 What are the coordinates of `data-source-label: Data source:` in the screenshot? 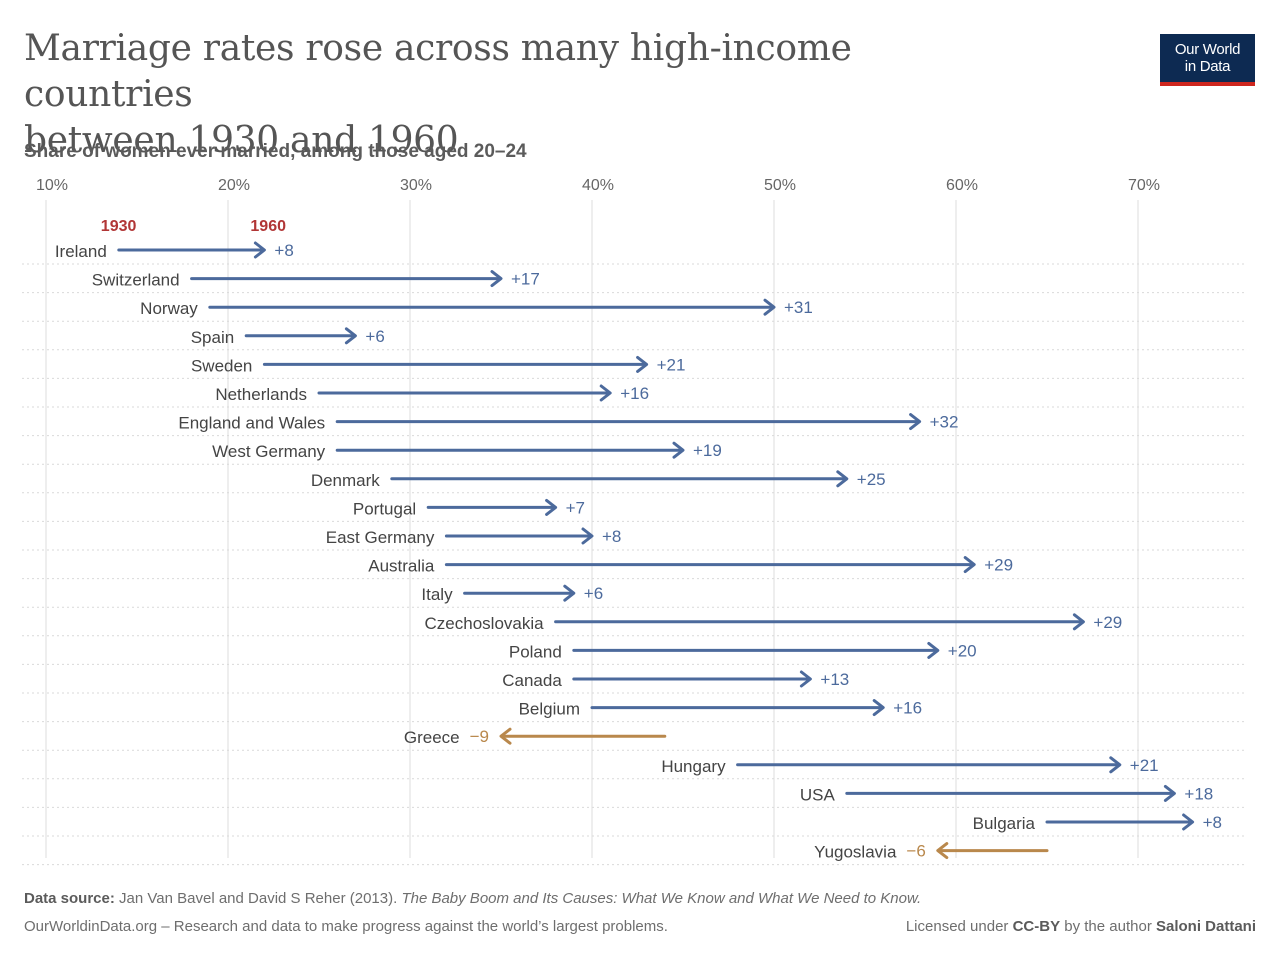 It's located at (69, 898).